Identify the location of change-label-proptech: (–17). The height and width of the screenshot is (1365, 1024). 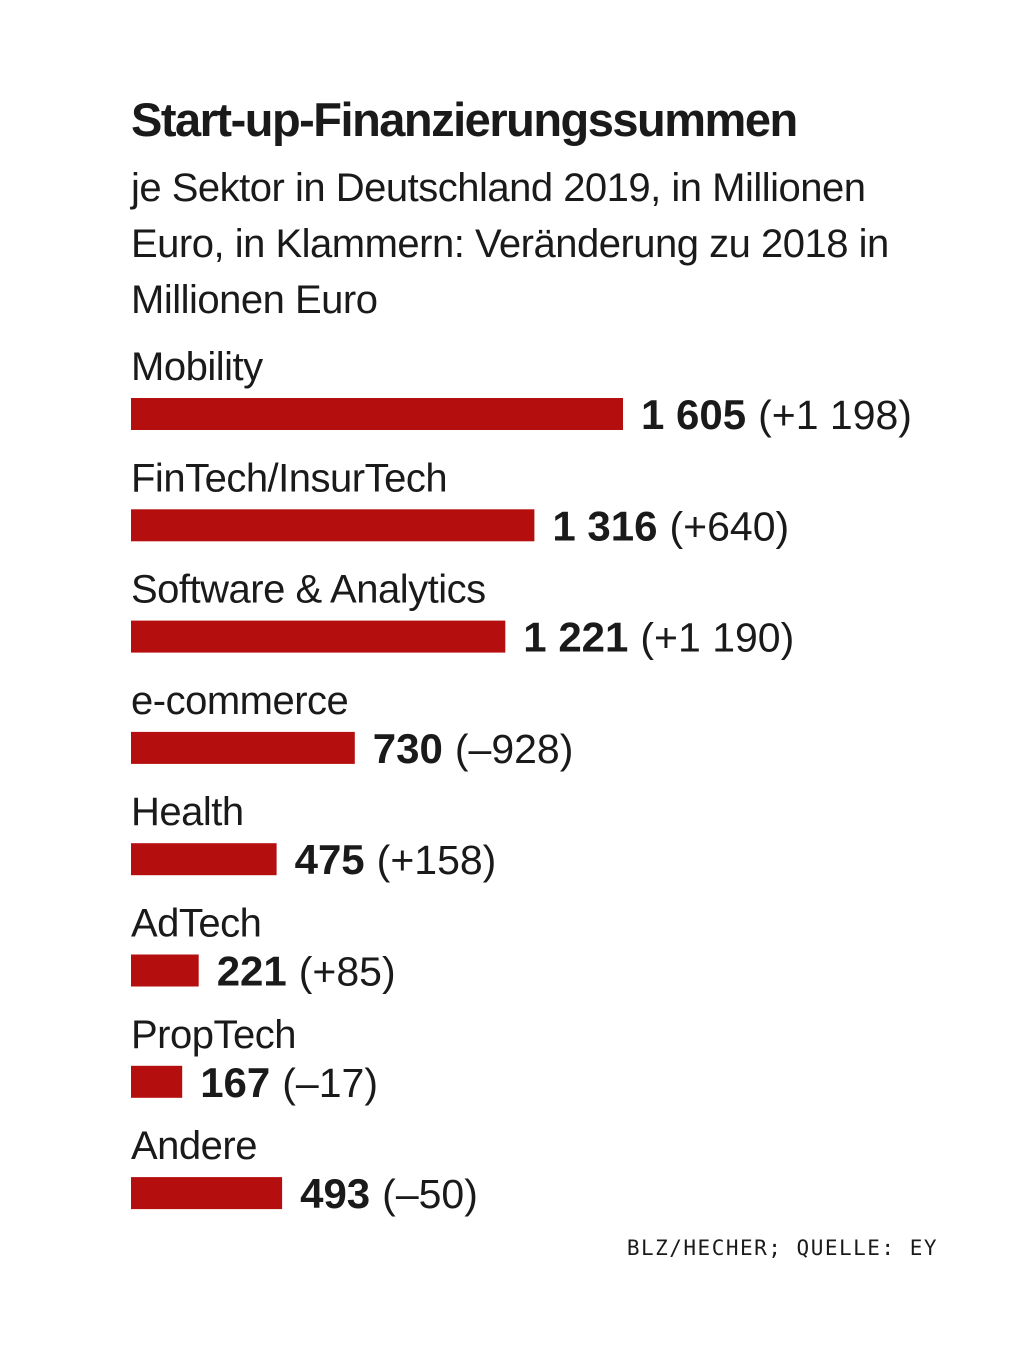
(330, 1083).